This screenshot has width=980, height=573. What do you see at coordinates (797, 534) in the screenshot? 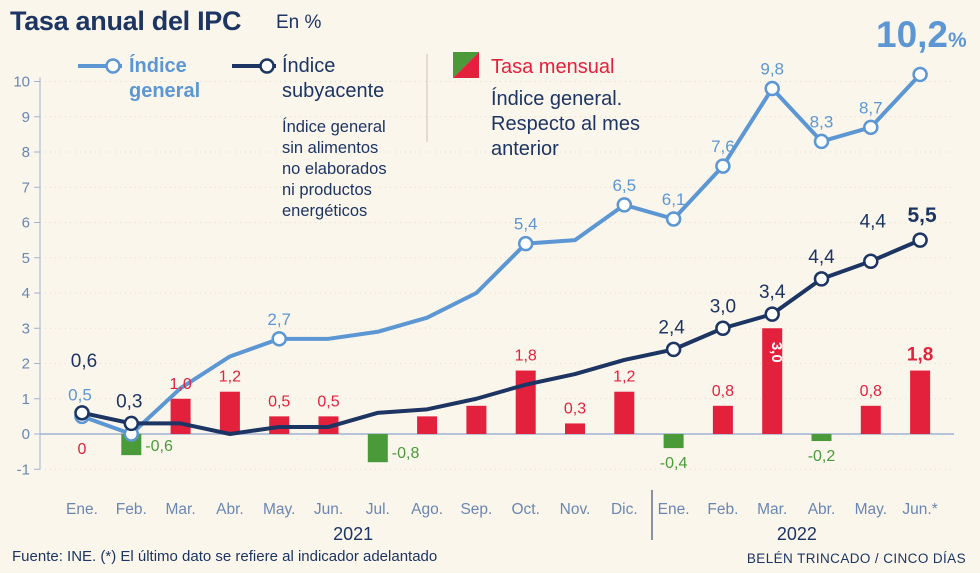
I see `year-label: 2022` at bounding box center [797, 534].